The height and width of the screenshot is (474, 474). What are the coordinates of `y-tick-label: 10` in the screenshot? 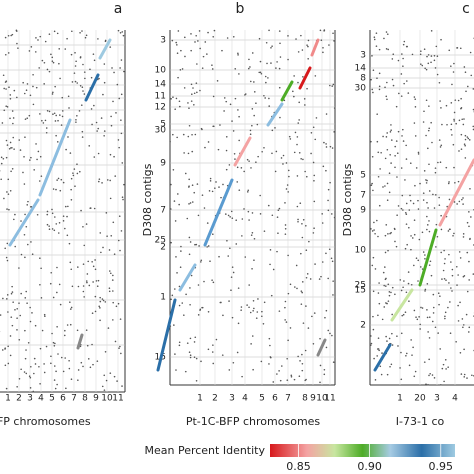 It's located at (361, 251).